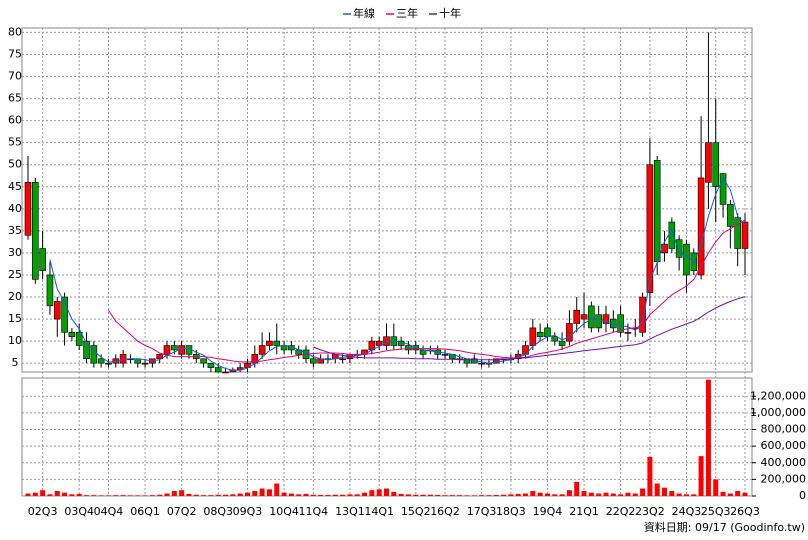  Describe the element at coordinates (15, 120) in the screenshot. I see `y-tick-label: 60` at that location.